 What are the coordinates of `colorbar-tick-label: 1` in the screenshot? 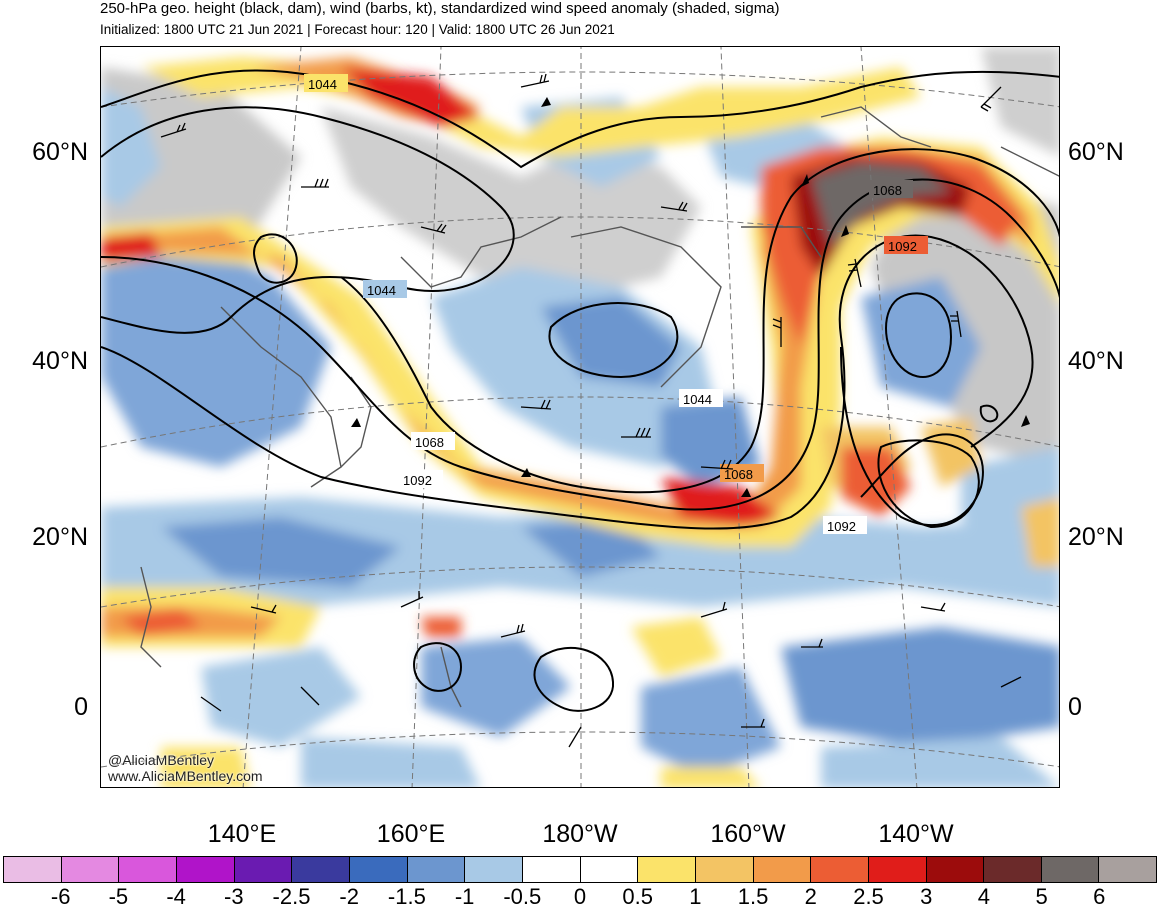 It's located at (695, 896).